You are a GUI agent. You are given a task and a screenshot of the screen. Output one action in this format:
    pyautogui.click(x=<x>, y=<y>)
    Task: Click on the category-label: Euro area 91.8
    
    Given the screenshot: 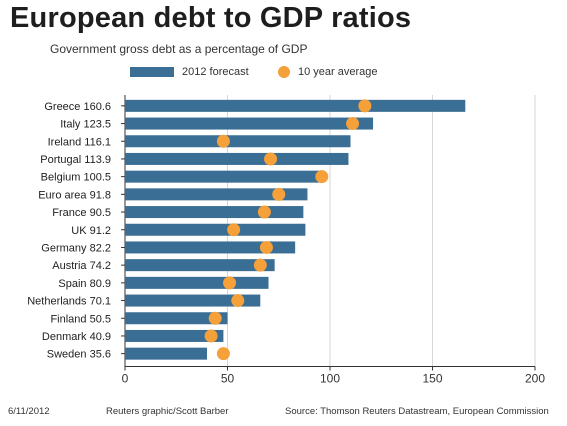 What is the action you would take?
    pyautogui.click(x=74, y=195)
    